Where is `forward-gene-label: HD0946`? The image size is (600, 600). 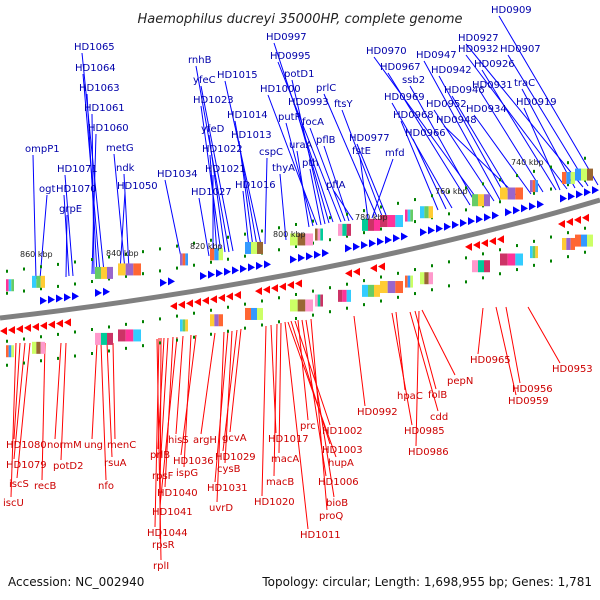 forward-gene-label: HD0946 is located at coordinates (464, 90).